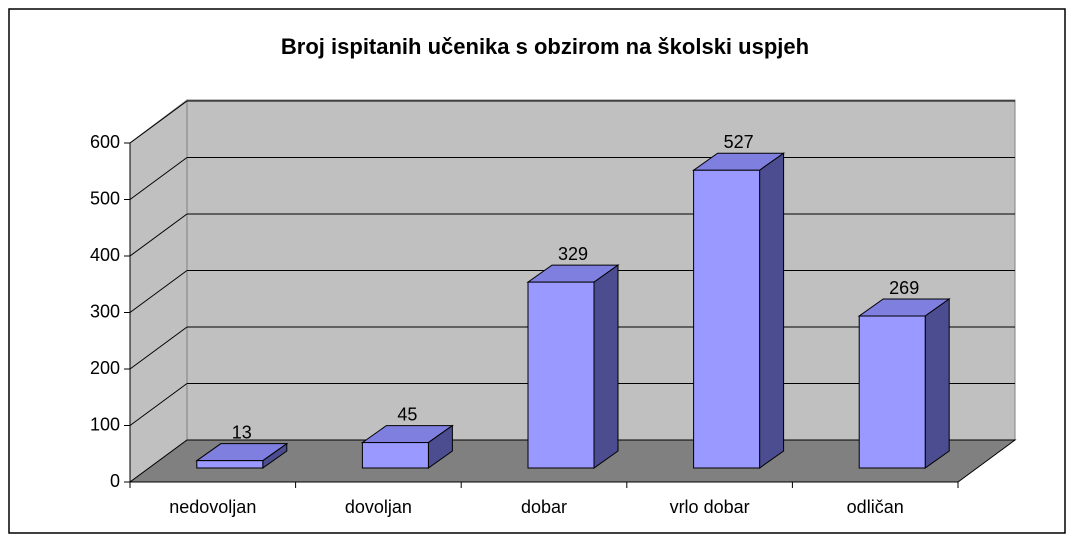 This screenshot has width=1074, height=546. What do you see at coordinates (573, 254) in the screenshot?
I see `value-label: 329` at bounding box center [573, 254].